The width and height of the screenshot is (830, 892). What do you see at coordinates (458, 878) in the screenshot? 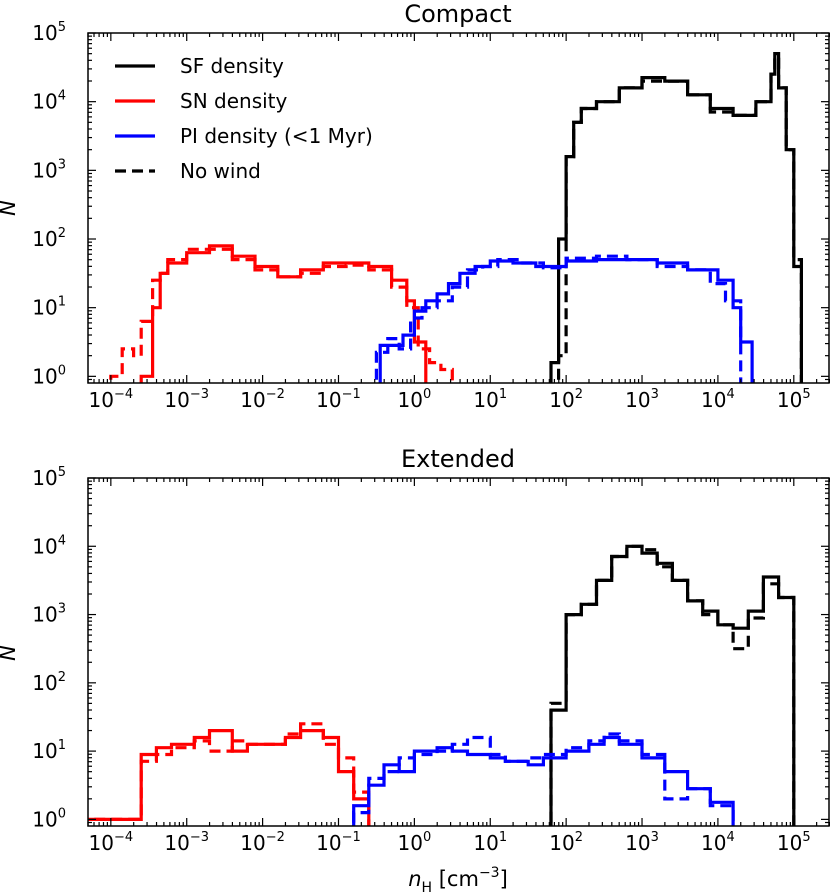
I see `x-axis-label: nH [cm−3]` at bounding box center [458, 878].